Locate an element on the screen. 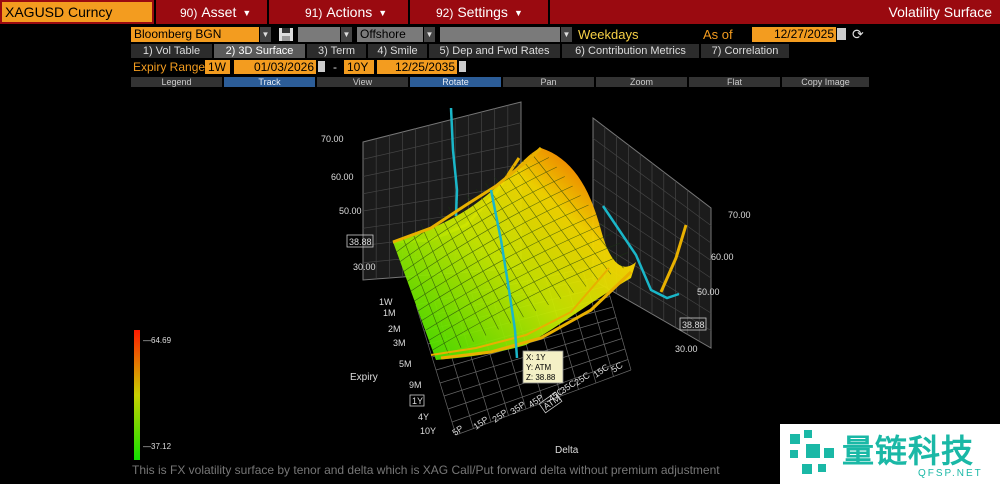 This screenshot has height=484, width=1000. delta-tick-label: 5C is located at coordinates (617, 367).